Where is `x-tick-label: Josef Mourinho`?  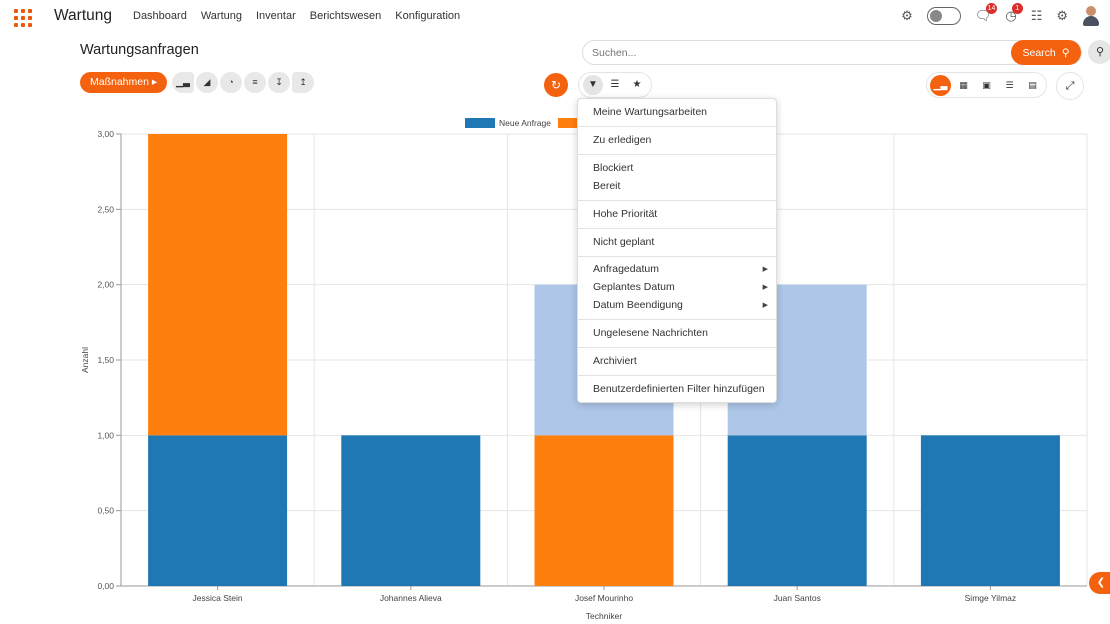
x-tick-label: Josef Mourinho is located at coordinates (604, 598).